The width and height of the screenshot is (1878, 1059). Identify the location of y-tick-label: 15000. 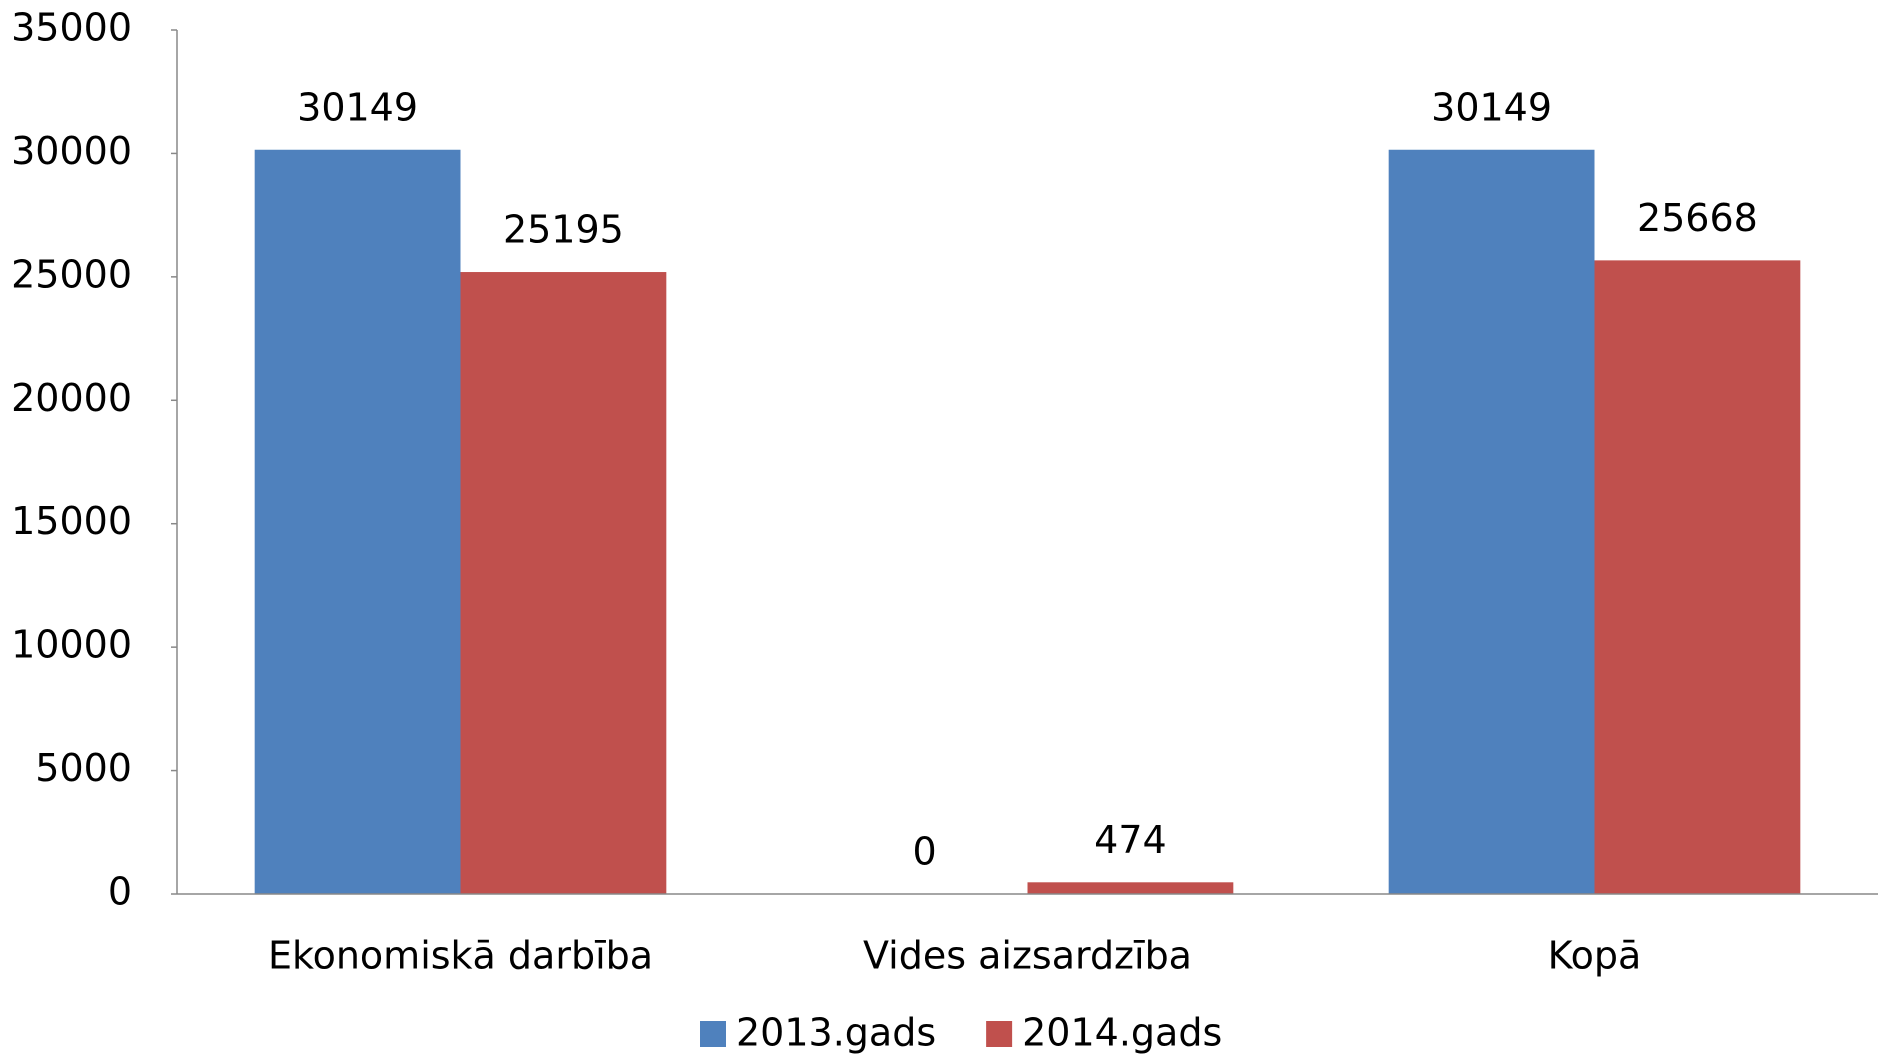
(71, 521).